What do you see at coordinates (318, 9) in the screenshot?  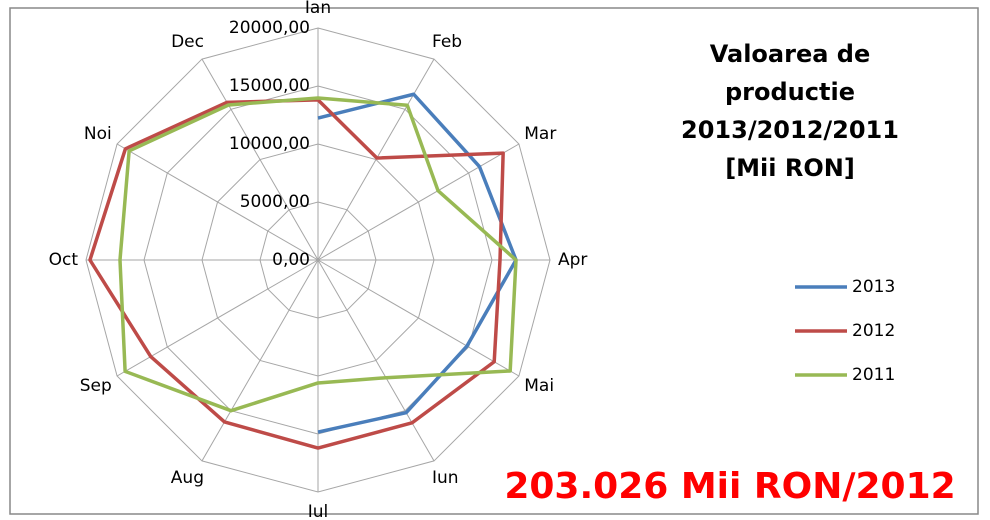 I see `category-label: Ian` at bounding box center [318, 9].